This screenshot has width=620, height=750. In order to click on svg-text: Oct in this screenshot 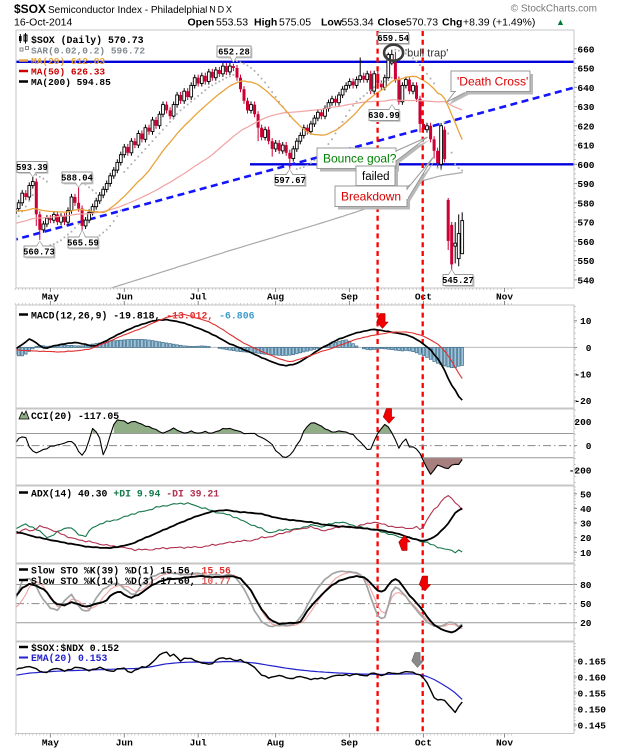, I will do `click(423, 743)`.